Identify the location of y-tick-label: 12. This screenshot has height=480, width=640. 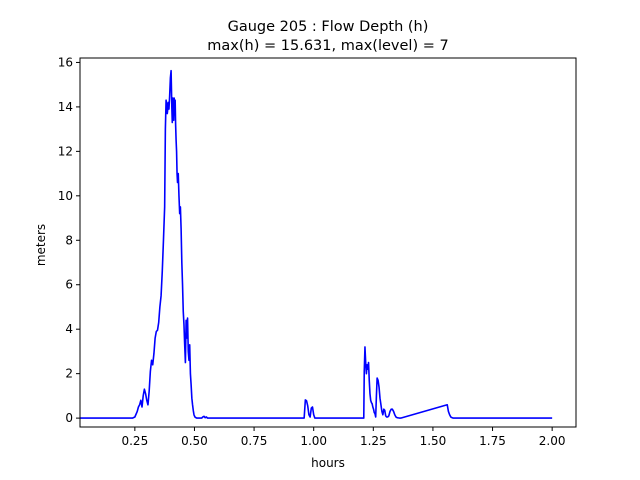
(65, 151).